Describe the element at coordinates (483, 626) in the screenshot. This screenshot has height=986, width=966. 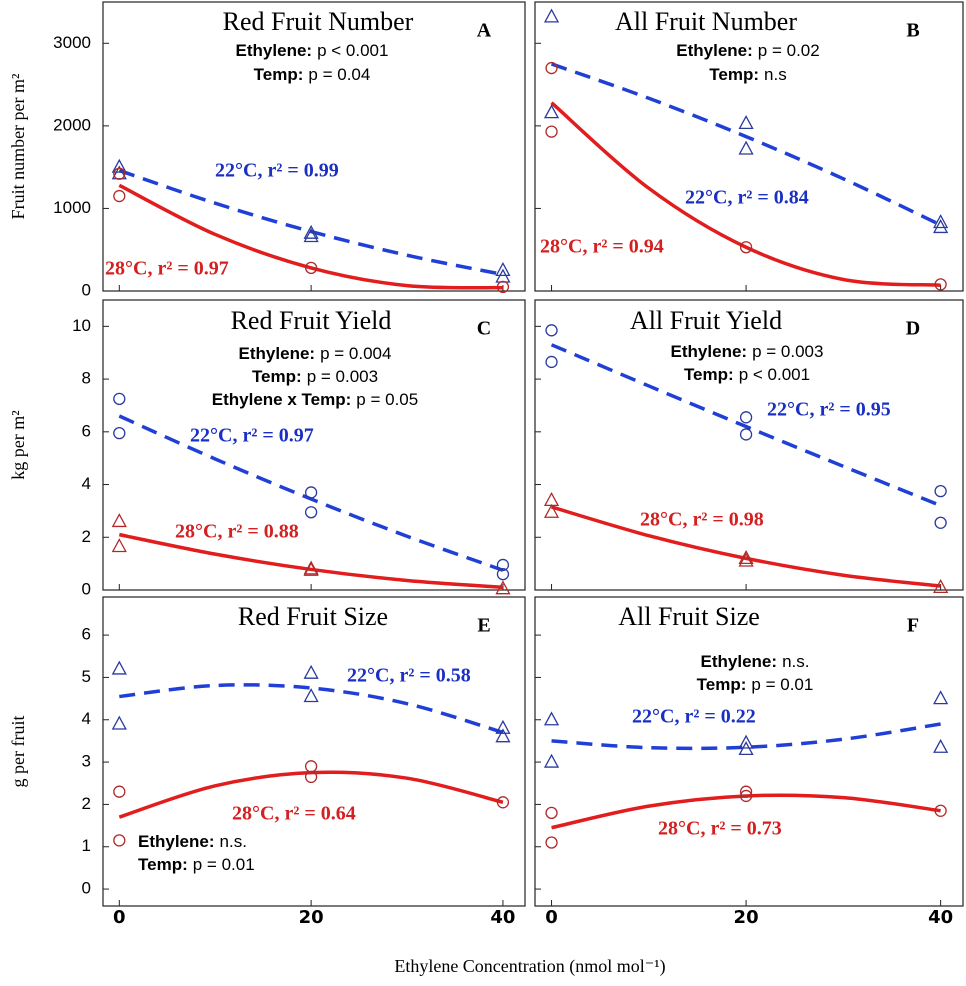
I see `panel-label: E` at that location.